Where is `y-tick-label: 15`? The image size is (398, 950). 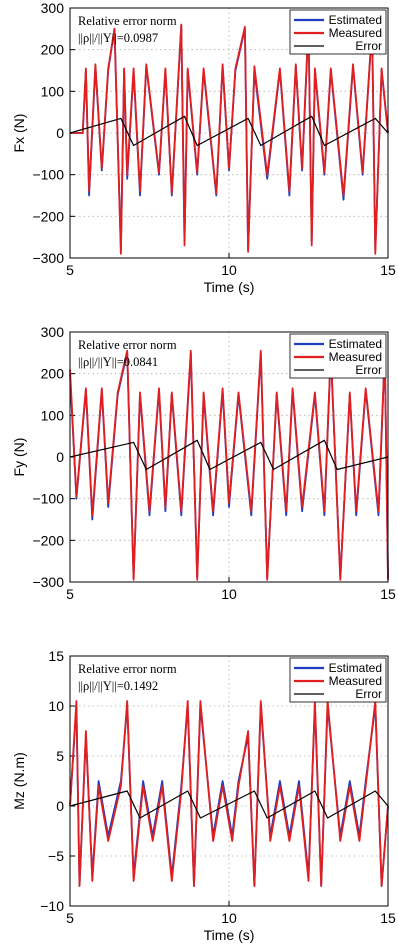
y-tick-label: 15 is located at coordinates (56, 656).